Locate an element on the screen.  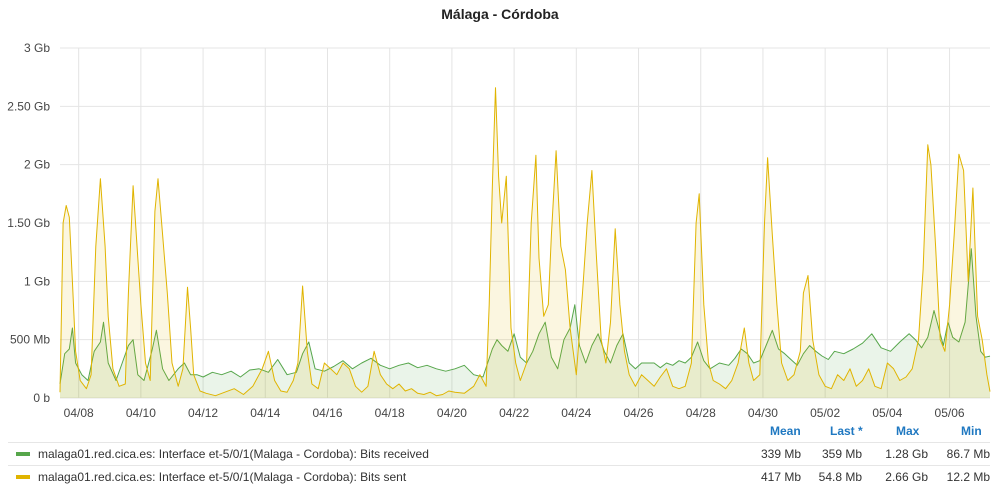
y-tick-label: 2.50 Gb is located at coordinates (28, 106).